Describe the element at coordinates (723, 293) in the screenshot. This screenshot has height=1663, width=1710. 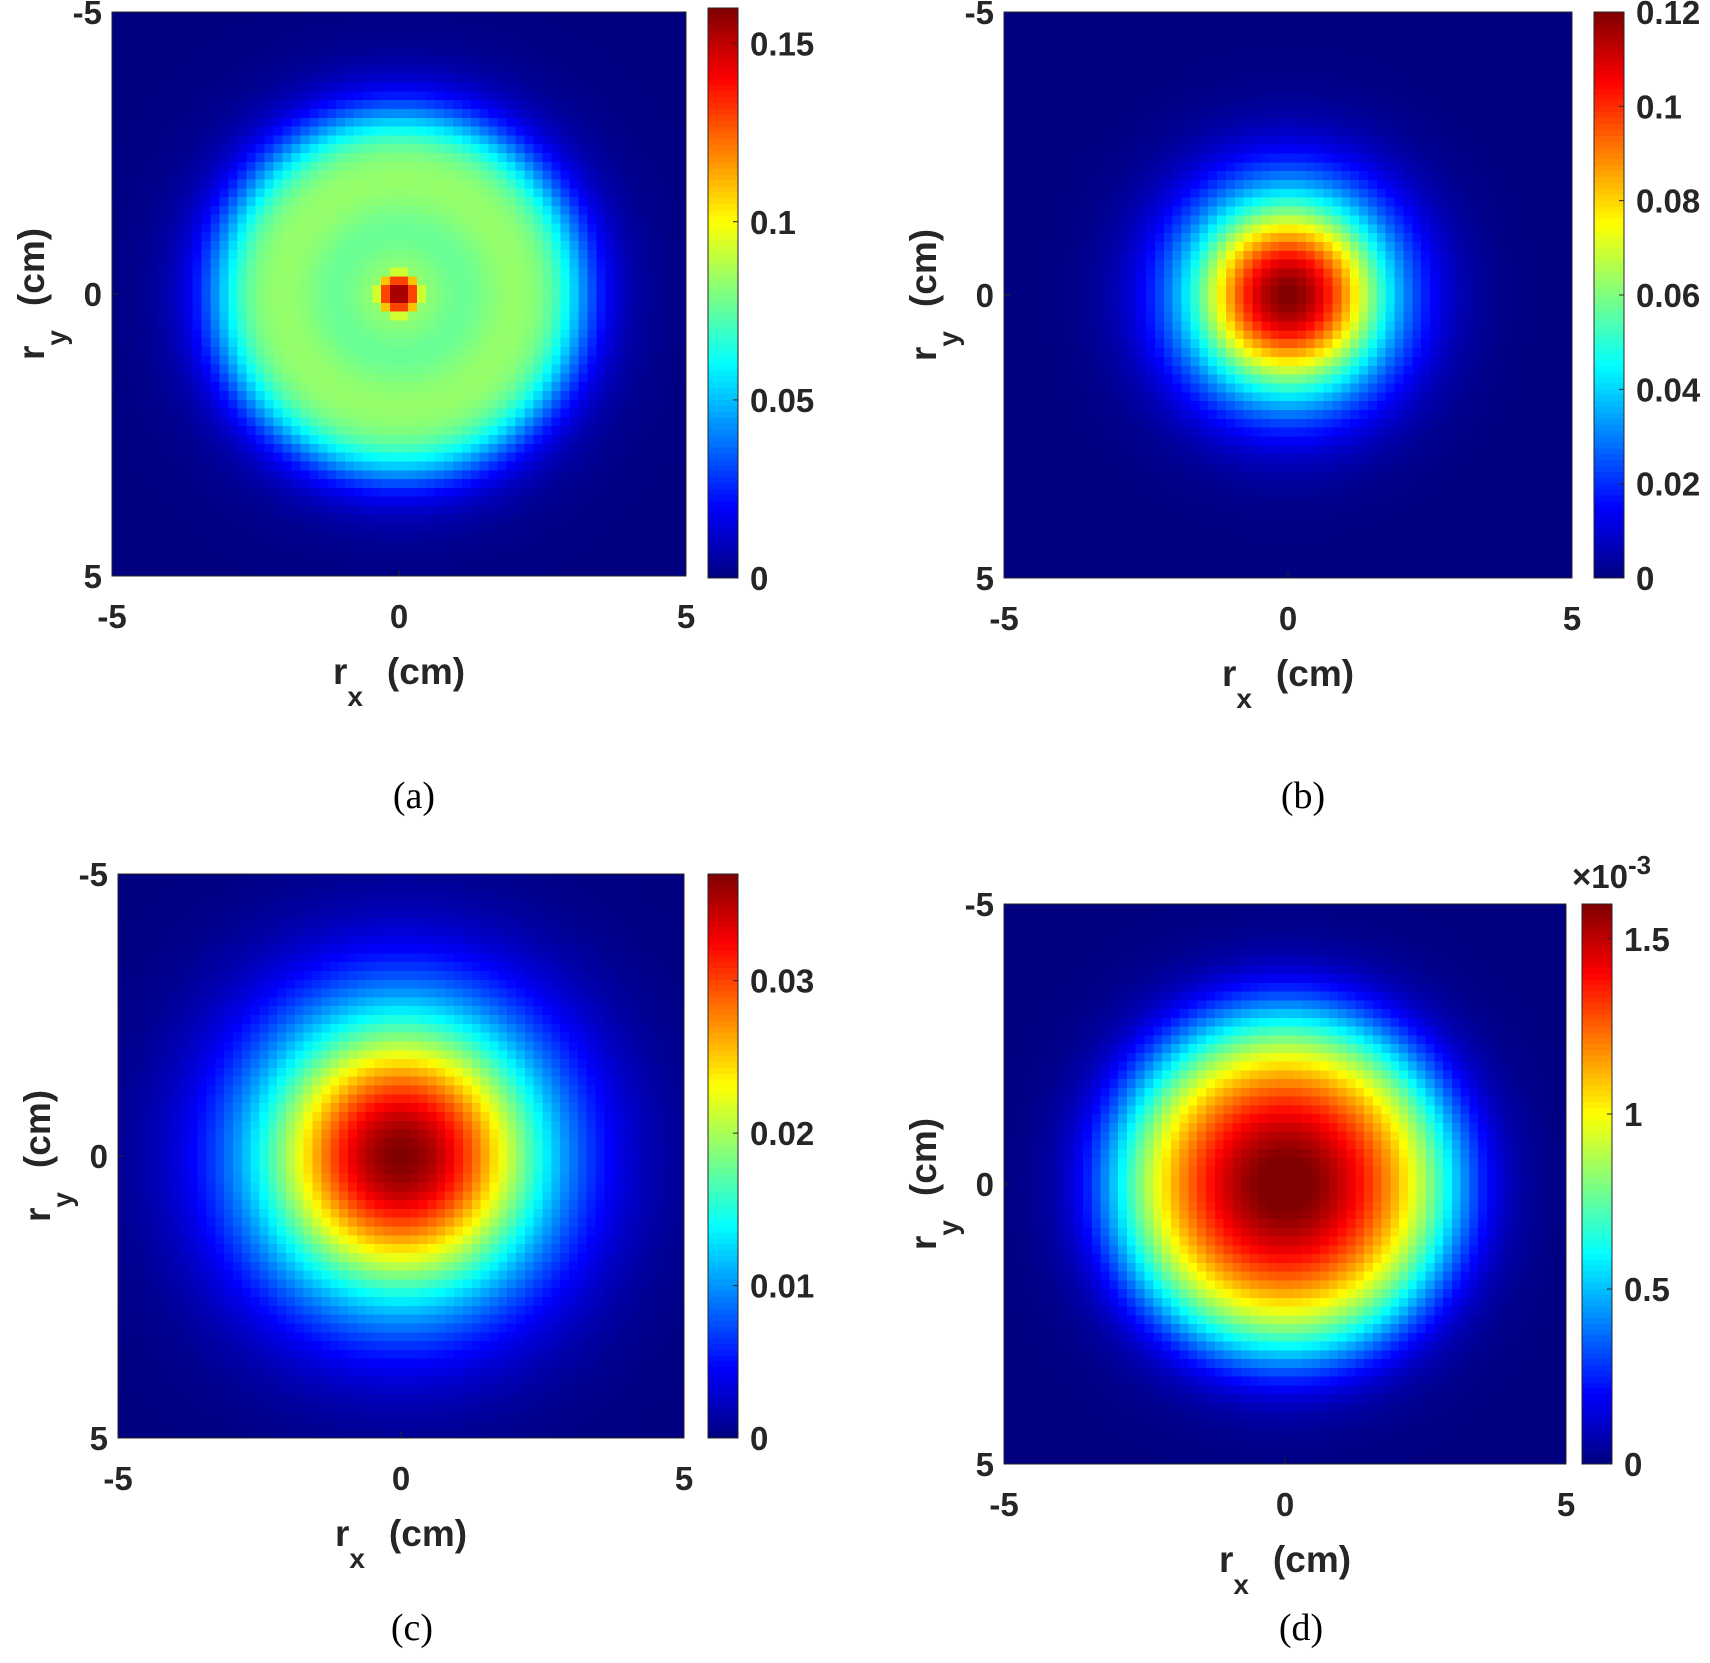
I see `colorbar-frame` at that location.